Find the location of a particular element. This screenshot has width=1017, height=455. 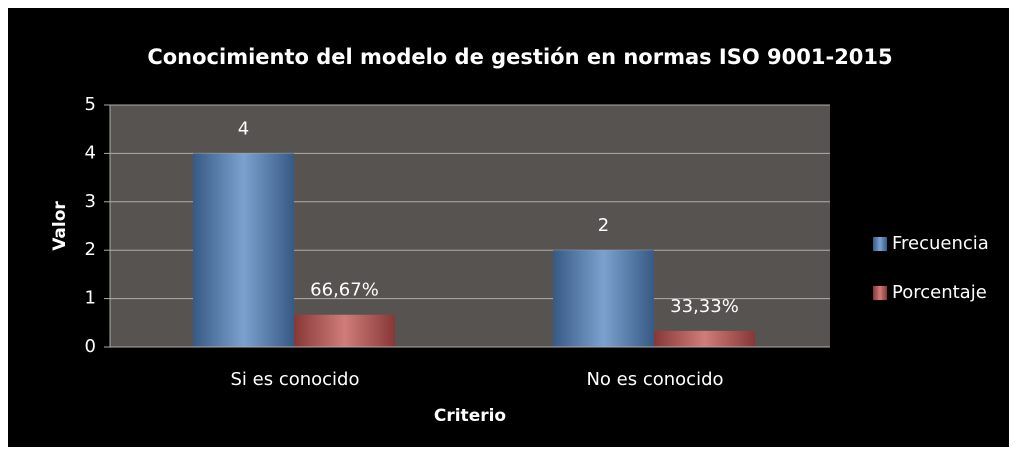

y-tick-label: 2 is located at coordinates (90, 249).